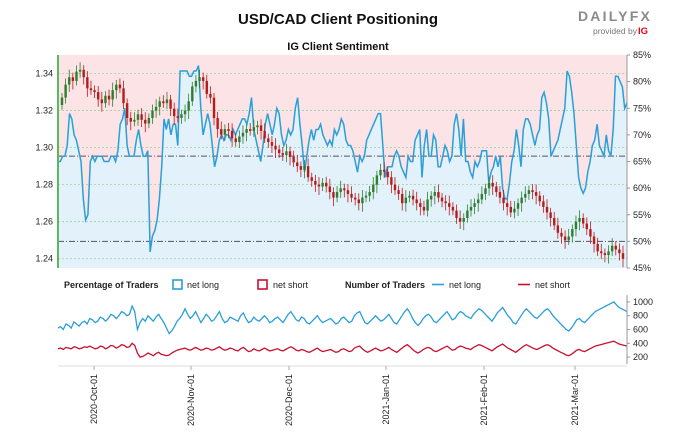 Image resolution: width=675 pixels, height=433 pixels. What do you see at coordinates (553, 285) in the screenshot?
I see `legend-num-short-label: net short` at bounding box center [553, 285].